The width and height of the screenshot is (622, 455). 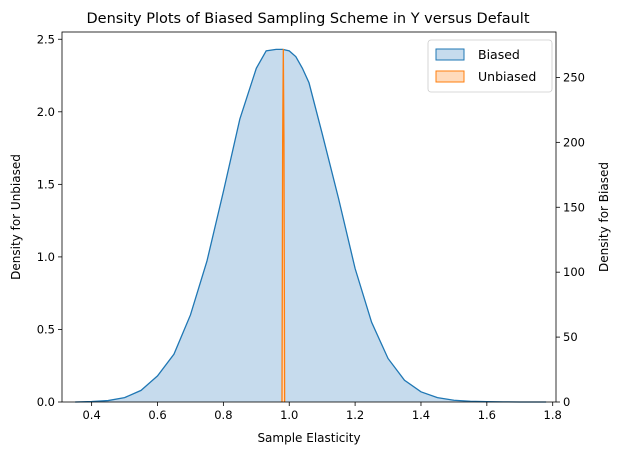 What do you see at coordinates (490, 66) in the screenshot?
I see `legend: Biased Unbiased` at bounding box center [490, 66].